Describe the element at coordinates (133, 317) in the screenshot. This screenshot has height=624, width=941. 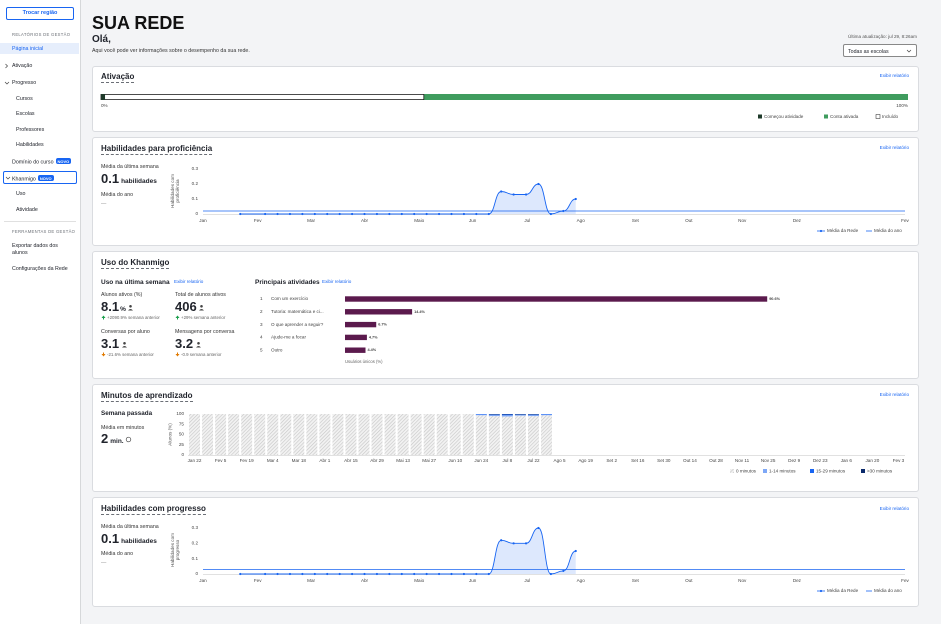
I see `metric-change-text: +2090.9% semana anterior` at that location.